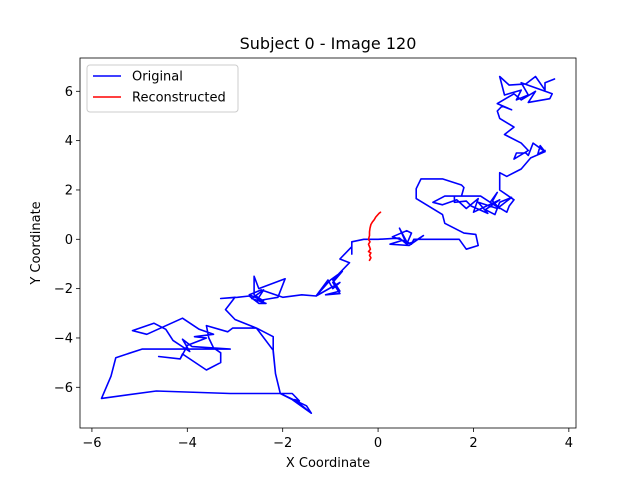 This screenshot has height=484, width=640. Describe the element at coordinates (157, 77) in the screenshot. I see `legend-original-label: Original` at that location.